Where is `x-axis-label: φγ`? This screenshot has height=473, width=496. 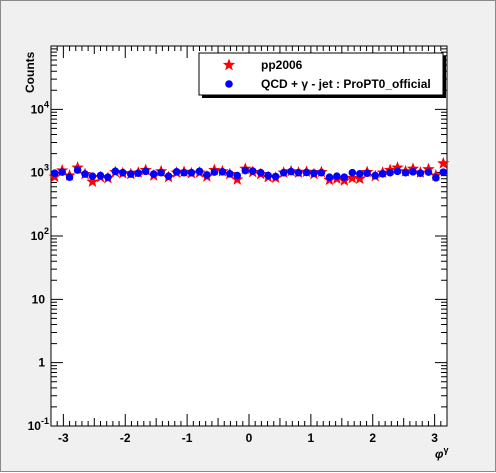 x-axis-label: φγ is located at coordinates (441, 453).